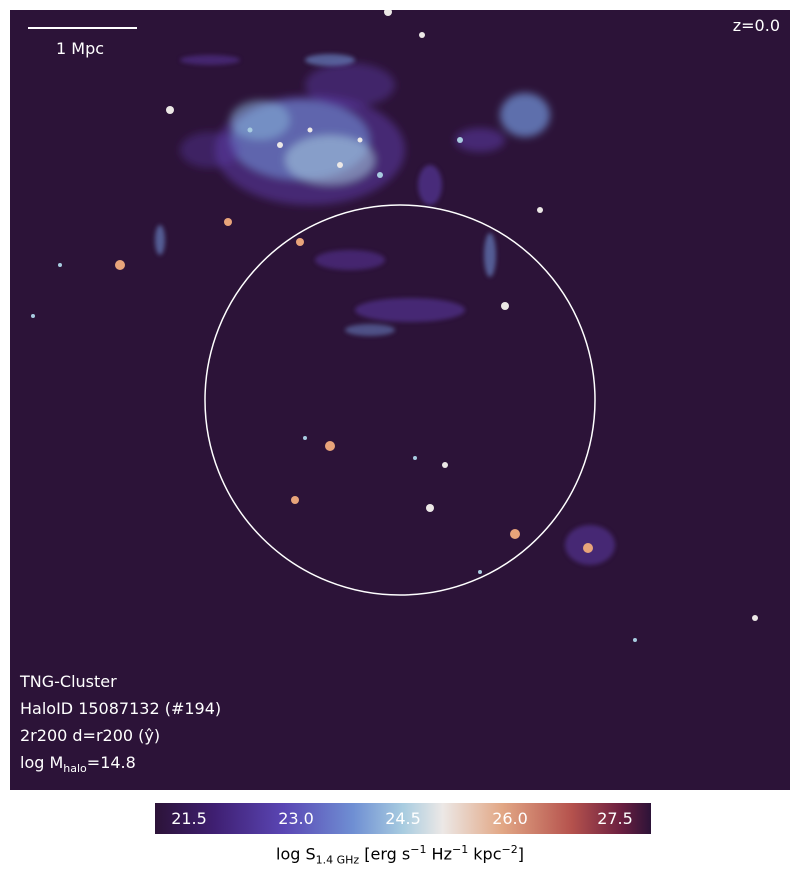 The width and height of the screenshot is (800, 873). What do you see at coordinates (520, 854) in the screenshot?
I see `cbar-label-close: ]` at bounding box center [520, 854].